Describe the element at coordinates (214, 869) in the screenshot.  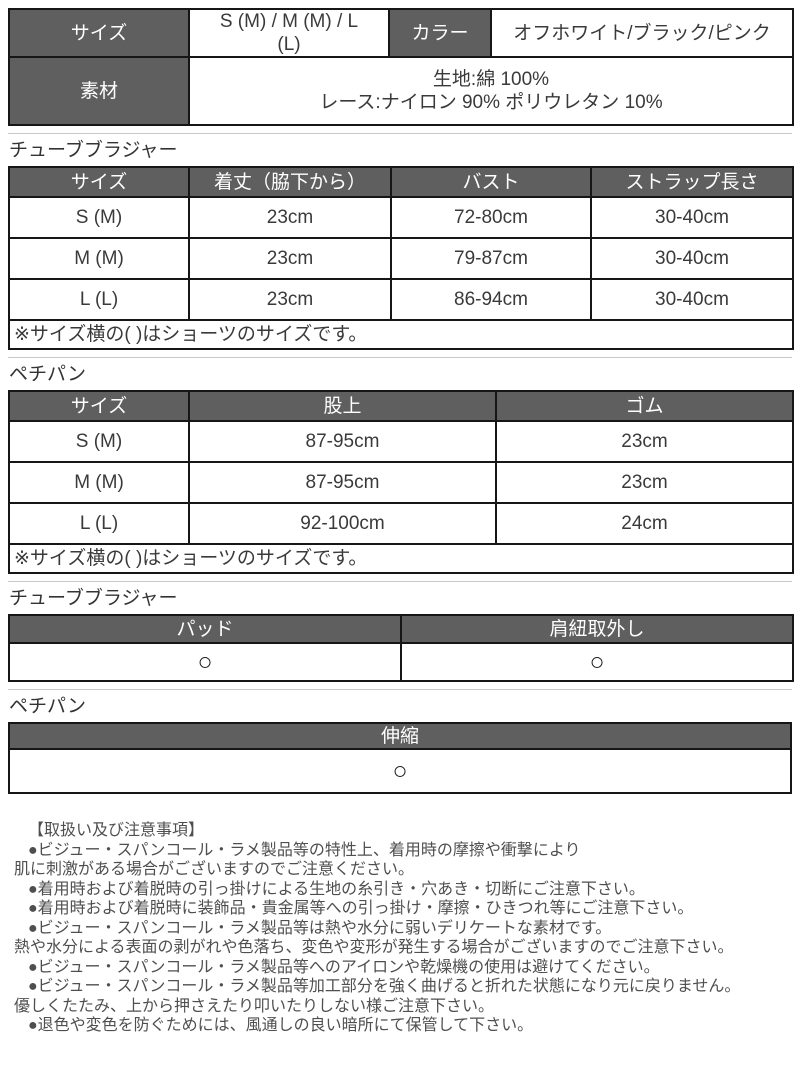
I see `note-line: 肌に刺激がある場合がございますのでご注意ください。` at that location.